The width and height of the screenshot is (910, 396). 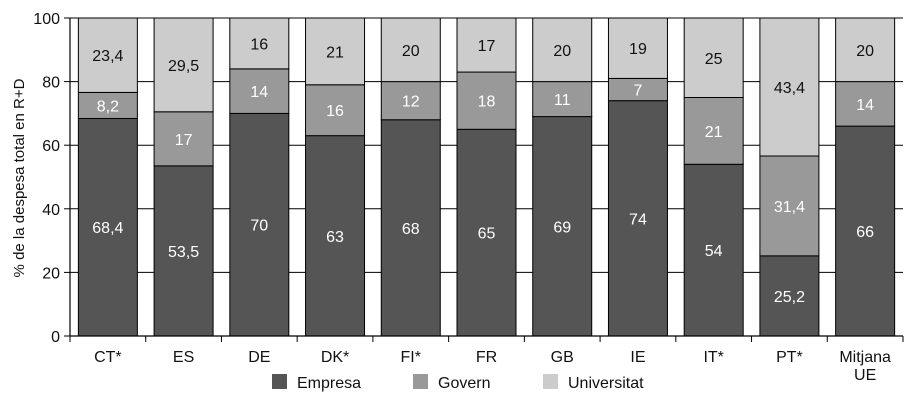 I want to click on data-label: 31,4, so click(x=789, y=207).